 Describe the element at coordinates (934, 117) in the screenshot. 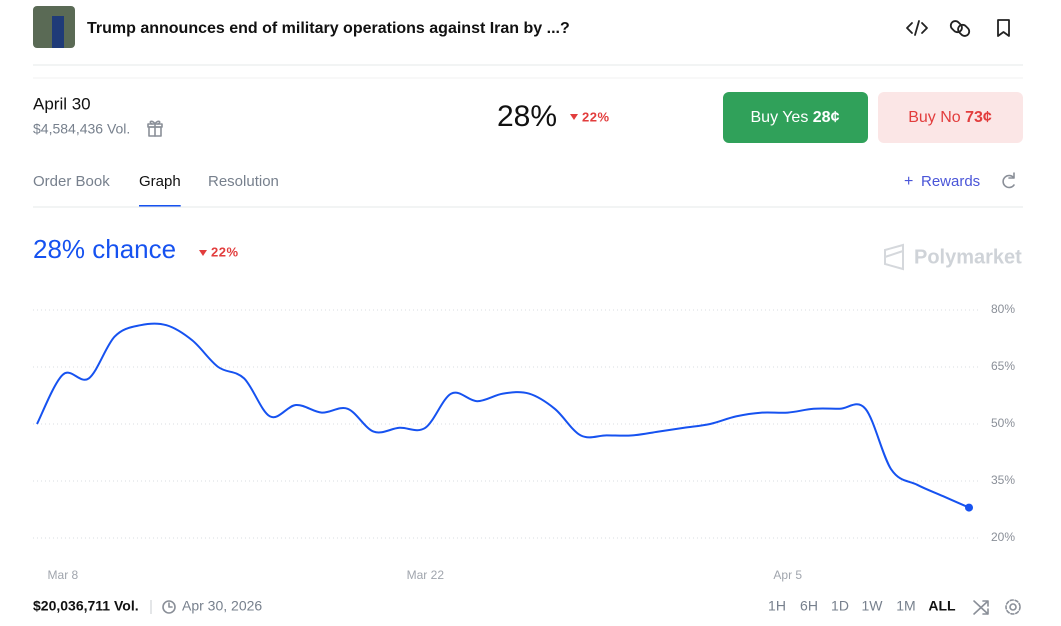

I see `buy-no-label: Buy No` at that location.